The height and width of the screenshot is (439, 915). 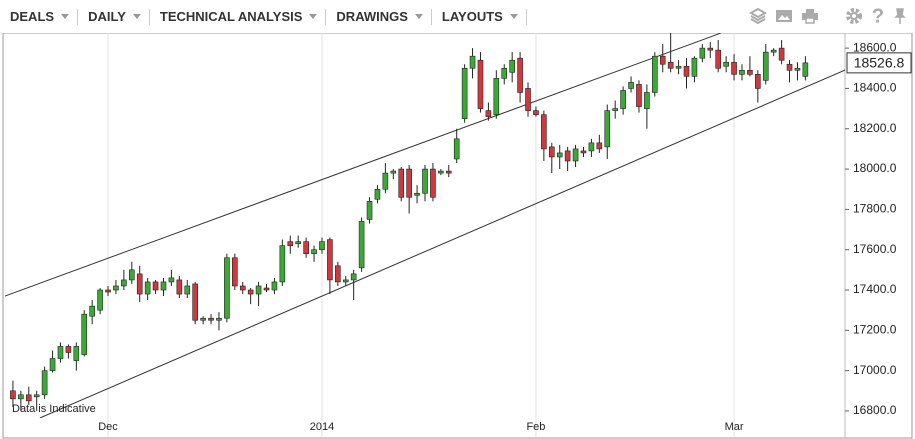 What do you see at coordinates (875, 289) in the screenshot?
I see `y-tick-label: 17400.0` at bounding box center [875, 289].